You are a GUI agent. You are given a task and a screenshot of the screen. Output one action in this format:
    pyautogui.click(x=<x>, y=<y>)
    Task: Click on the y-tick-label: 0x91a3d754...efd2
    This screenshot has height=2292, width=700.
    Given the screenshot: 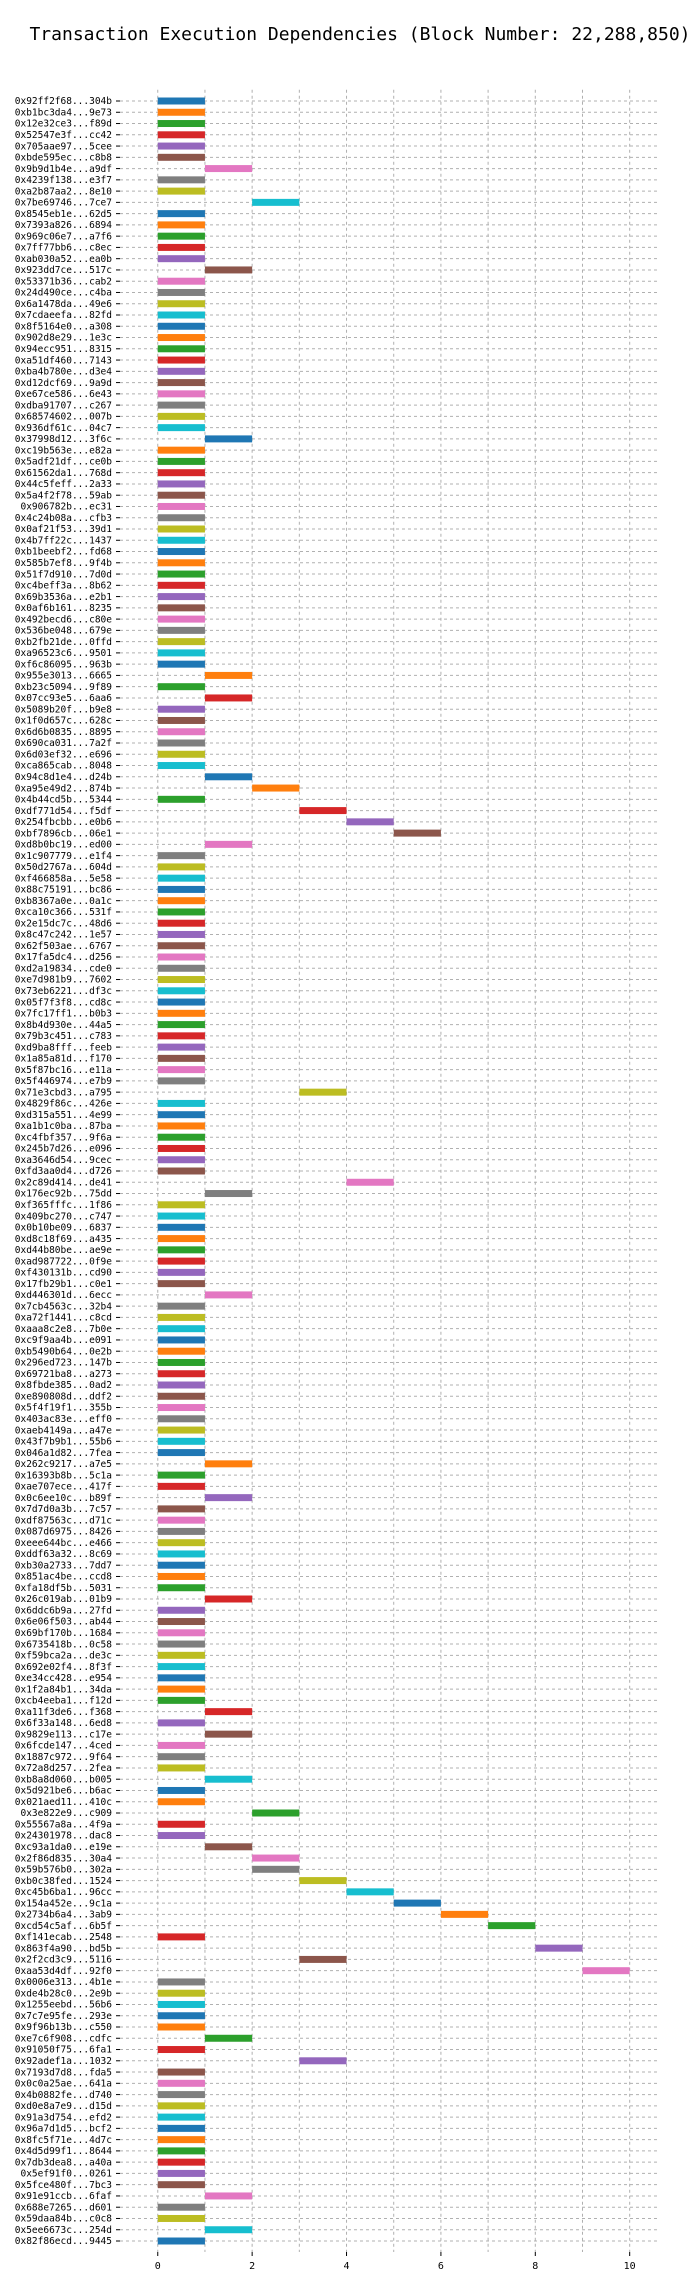 What is the action you would take?
    pyautogui.click(x=63, y=2117)
    